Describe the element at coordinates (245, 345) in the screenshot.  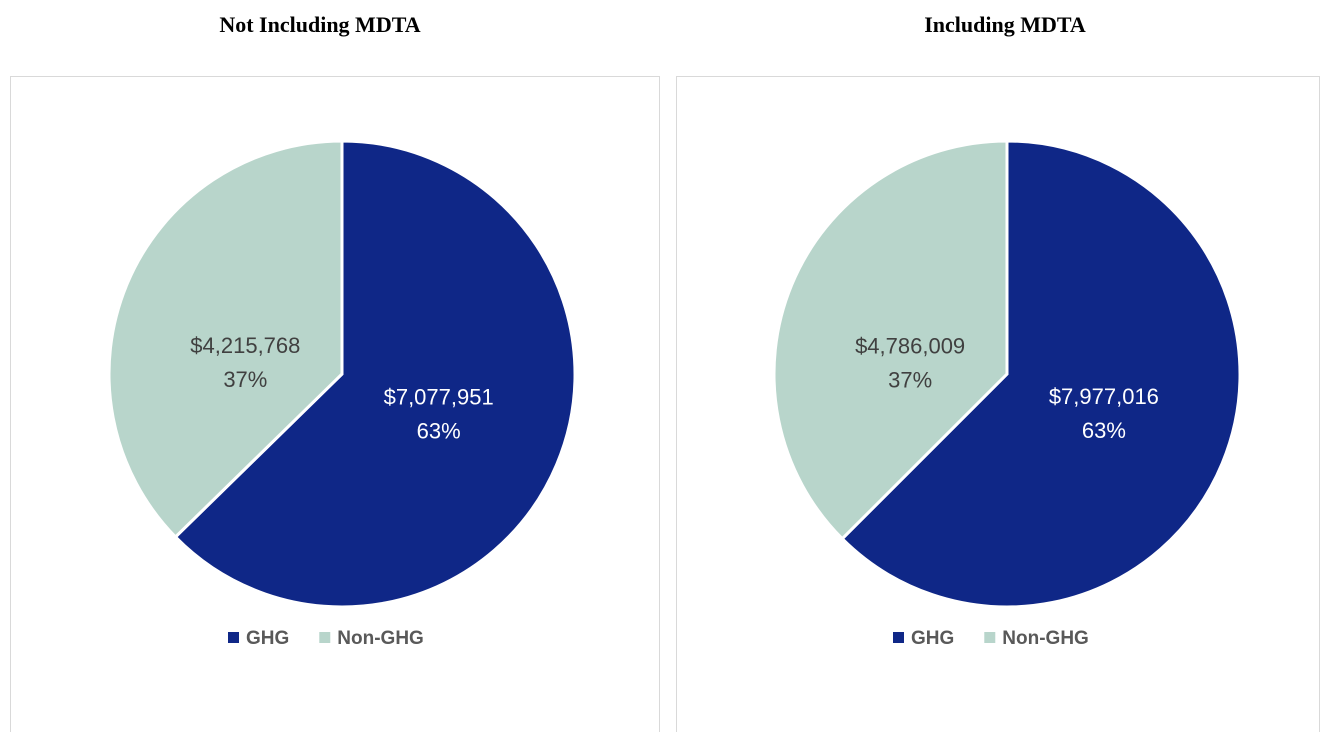
I see `data-label: $4,215,768` at that location.